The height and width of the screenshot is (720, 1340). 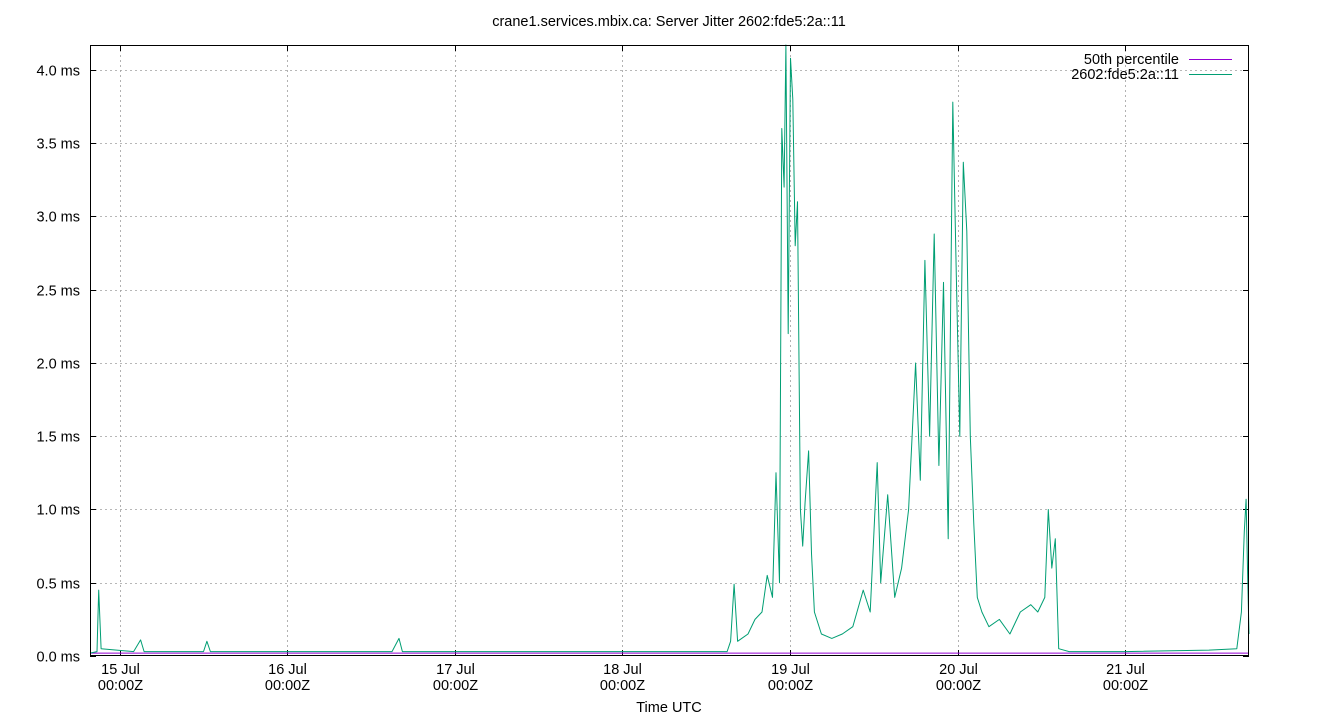 I want to click on legend-label: 2602:fde5:2a::11, so click(x=1125, y=75).